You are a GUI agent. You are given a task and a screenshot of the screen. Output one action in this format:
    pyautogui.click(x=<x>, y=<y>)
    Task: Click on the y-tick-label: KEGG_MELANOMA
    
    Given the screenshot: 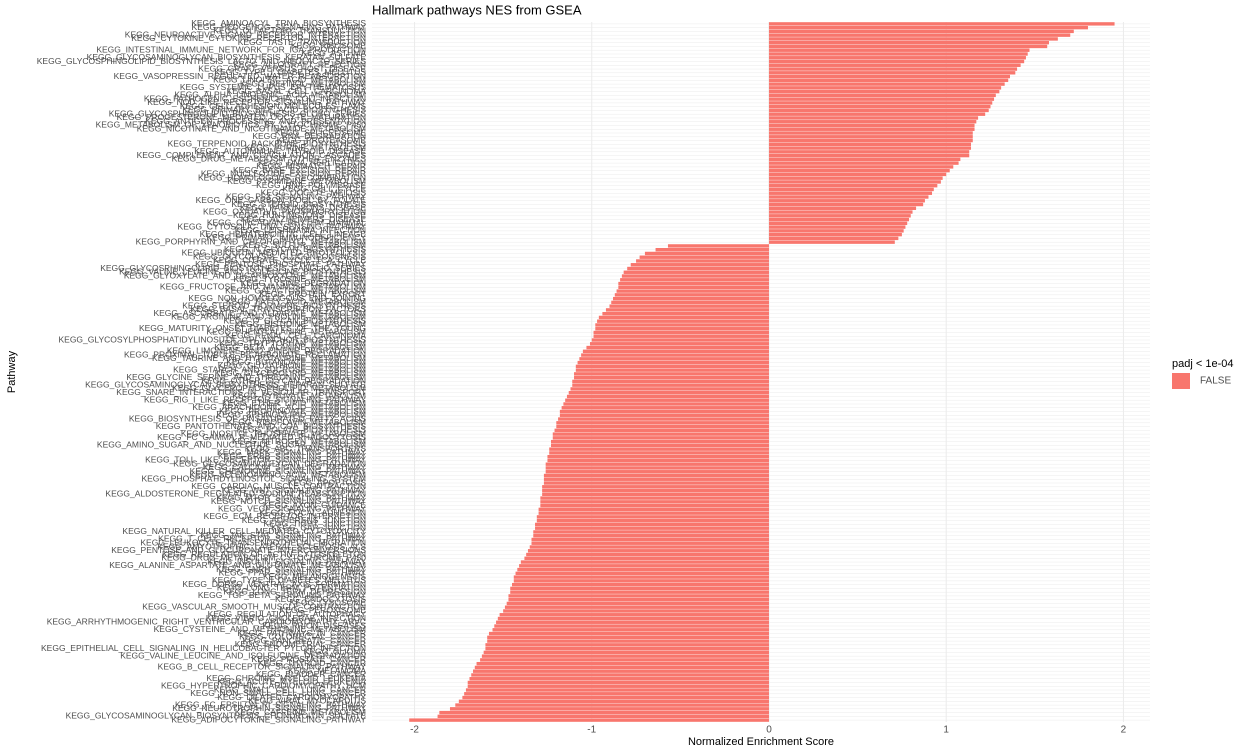 What is the action you would take?
    pyautogui.click(x=327, y=670)
    